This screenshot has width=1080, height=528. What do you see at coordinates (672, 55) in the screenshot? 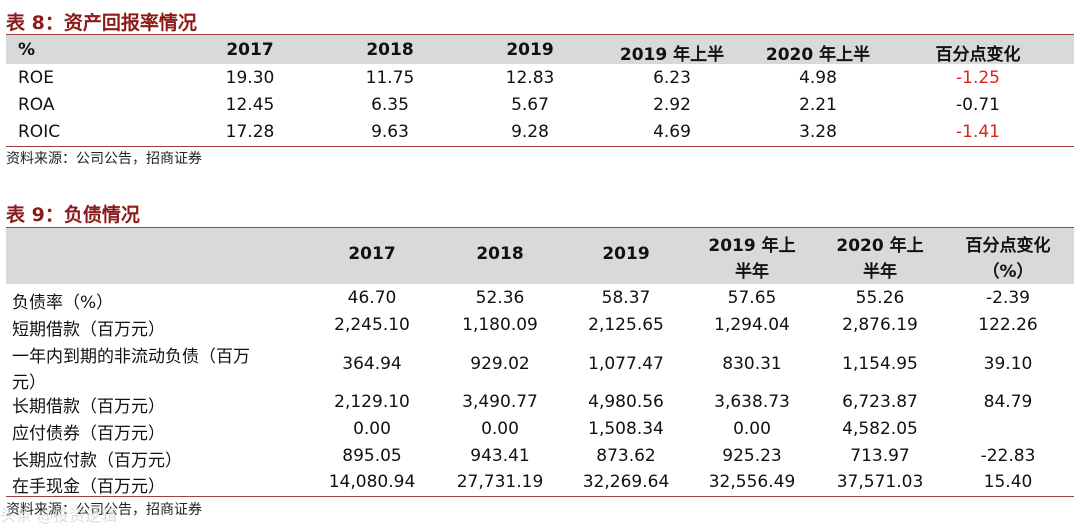
I see `table8-header-col: 2019 年上半` at bounding box center [672, 55].